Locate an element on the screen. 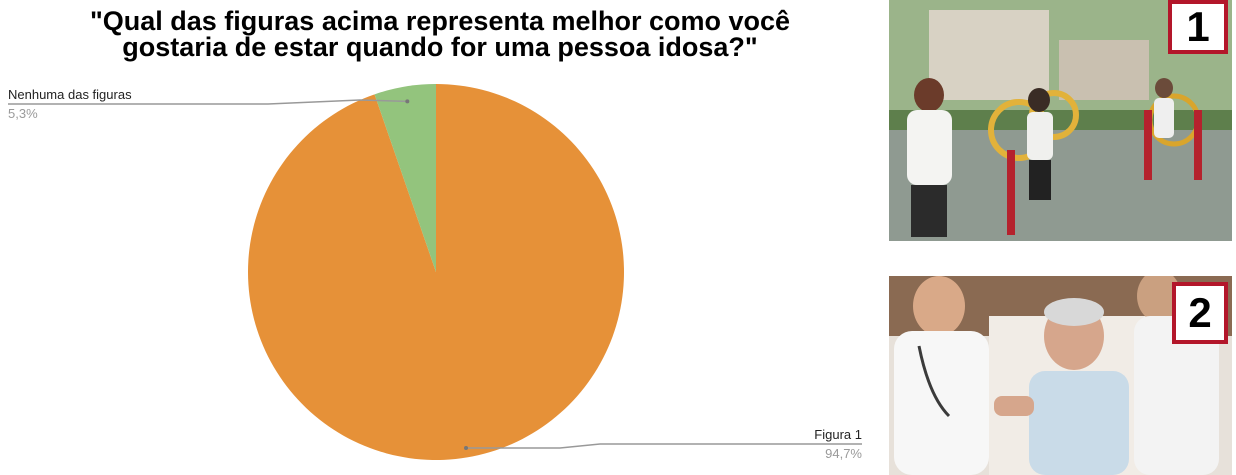 The height and width of the screenshot is (475, 1236). slice-label-figura-1: Figura 1 is located at coordinates (838, 434).